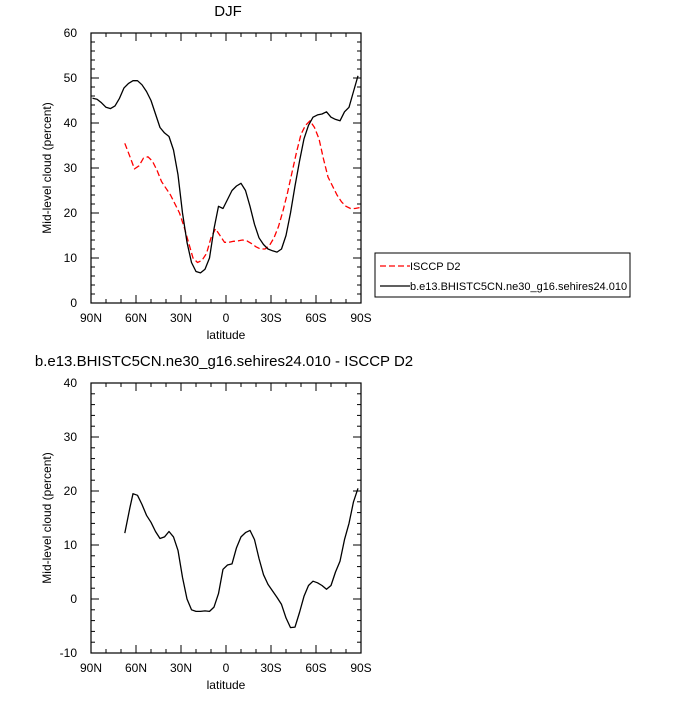 The height and width of the screenshot is (705, 700). What do you see at coordinates (518, 287) in the screenshot?
I see `legend-label: b.e13.BHISTC5CN.ne30_g16.sehires24.010` at bounding box center [518, 287].